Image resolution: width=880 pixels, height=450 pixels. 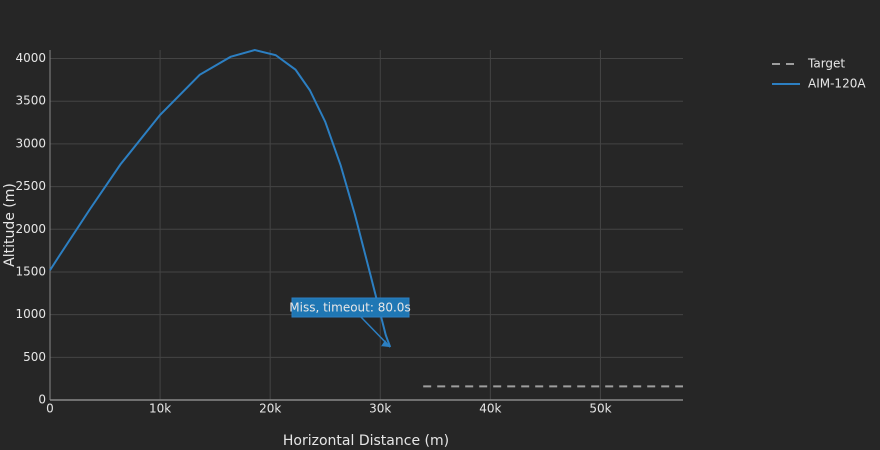 I want to click on y-tick-label: 2000, so click(x=30, y=229).